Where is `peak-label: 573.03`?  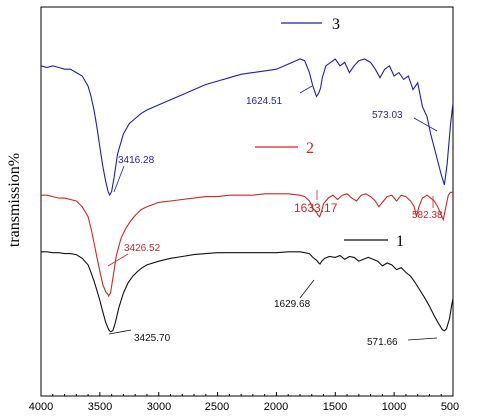 peak-label: 573.03 is located at coordinates (387, 115).